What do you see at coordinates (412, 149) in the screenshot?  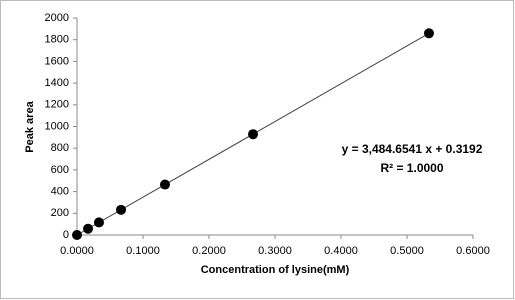 I see `equation: y = 3,484.6541 x + 0.3192` at bounding box center [412, 149].